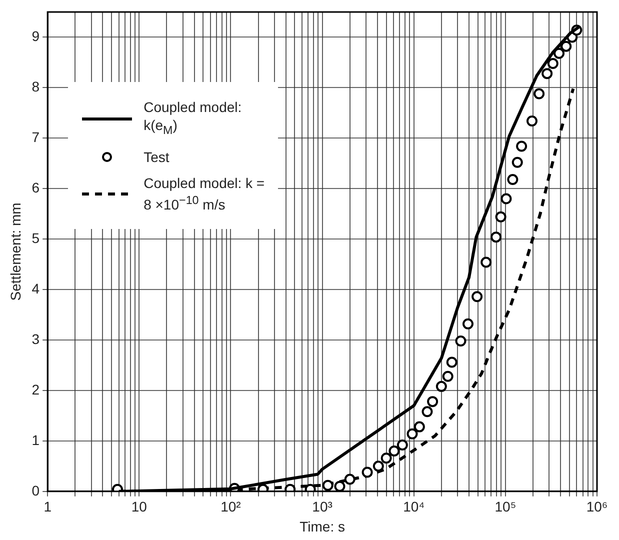  Describe the element at coordinates (36, 440) in the screenshot. I see `y-tick-label: 1` at that location.